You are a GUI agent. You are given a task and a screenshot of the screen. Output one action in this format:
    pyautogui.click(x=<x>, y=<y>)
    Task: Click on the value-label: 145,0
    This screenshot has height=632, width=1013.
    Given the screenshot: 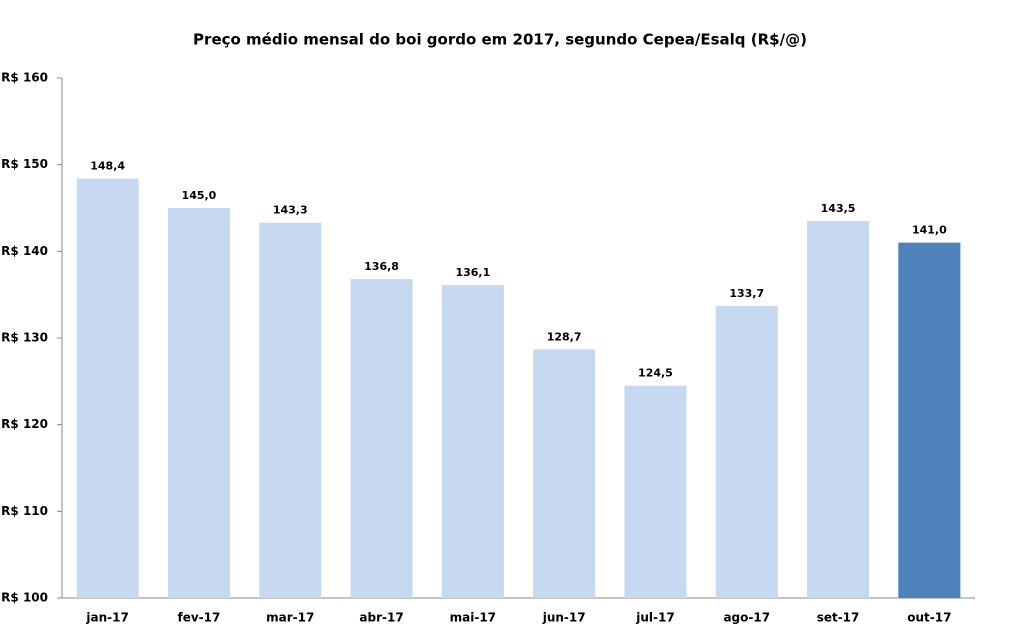 What is the action you would take?
    pyautogui.click(x=199, y=195)
    